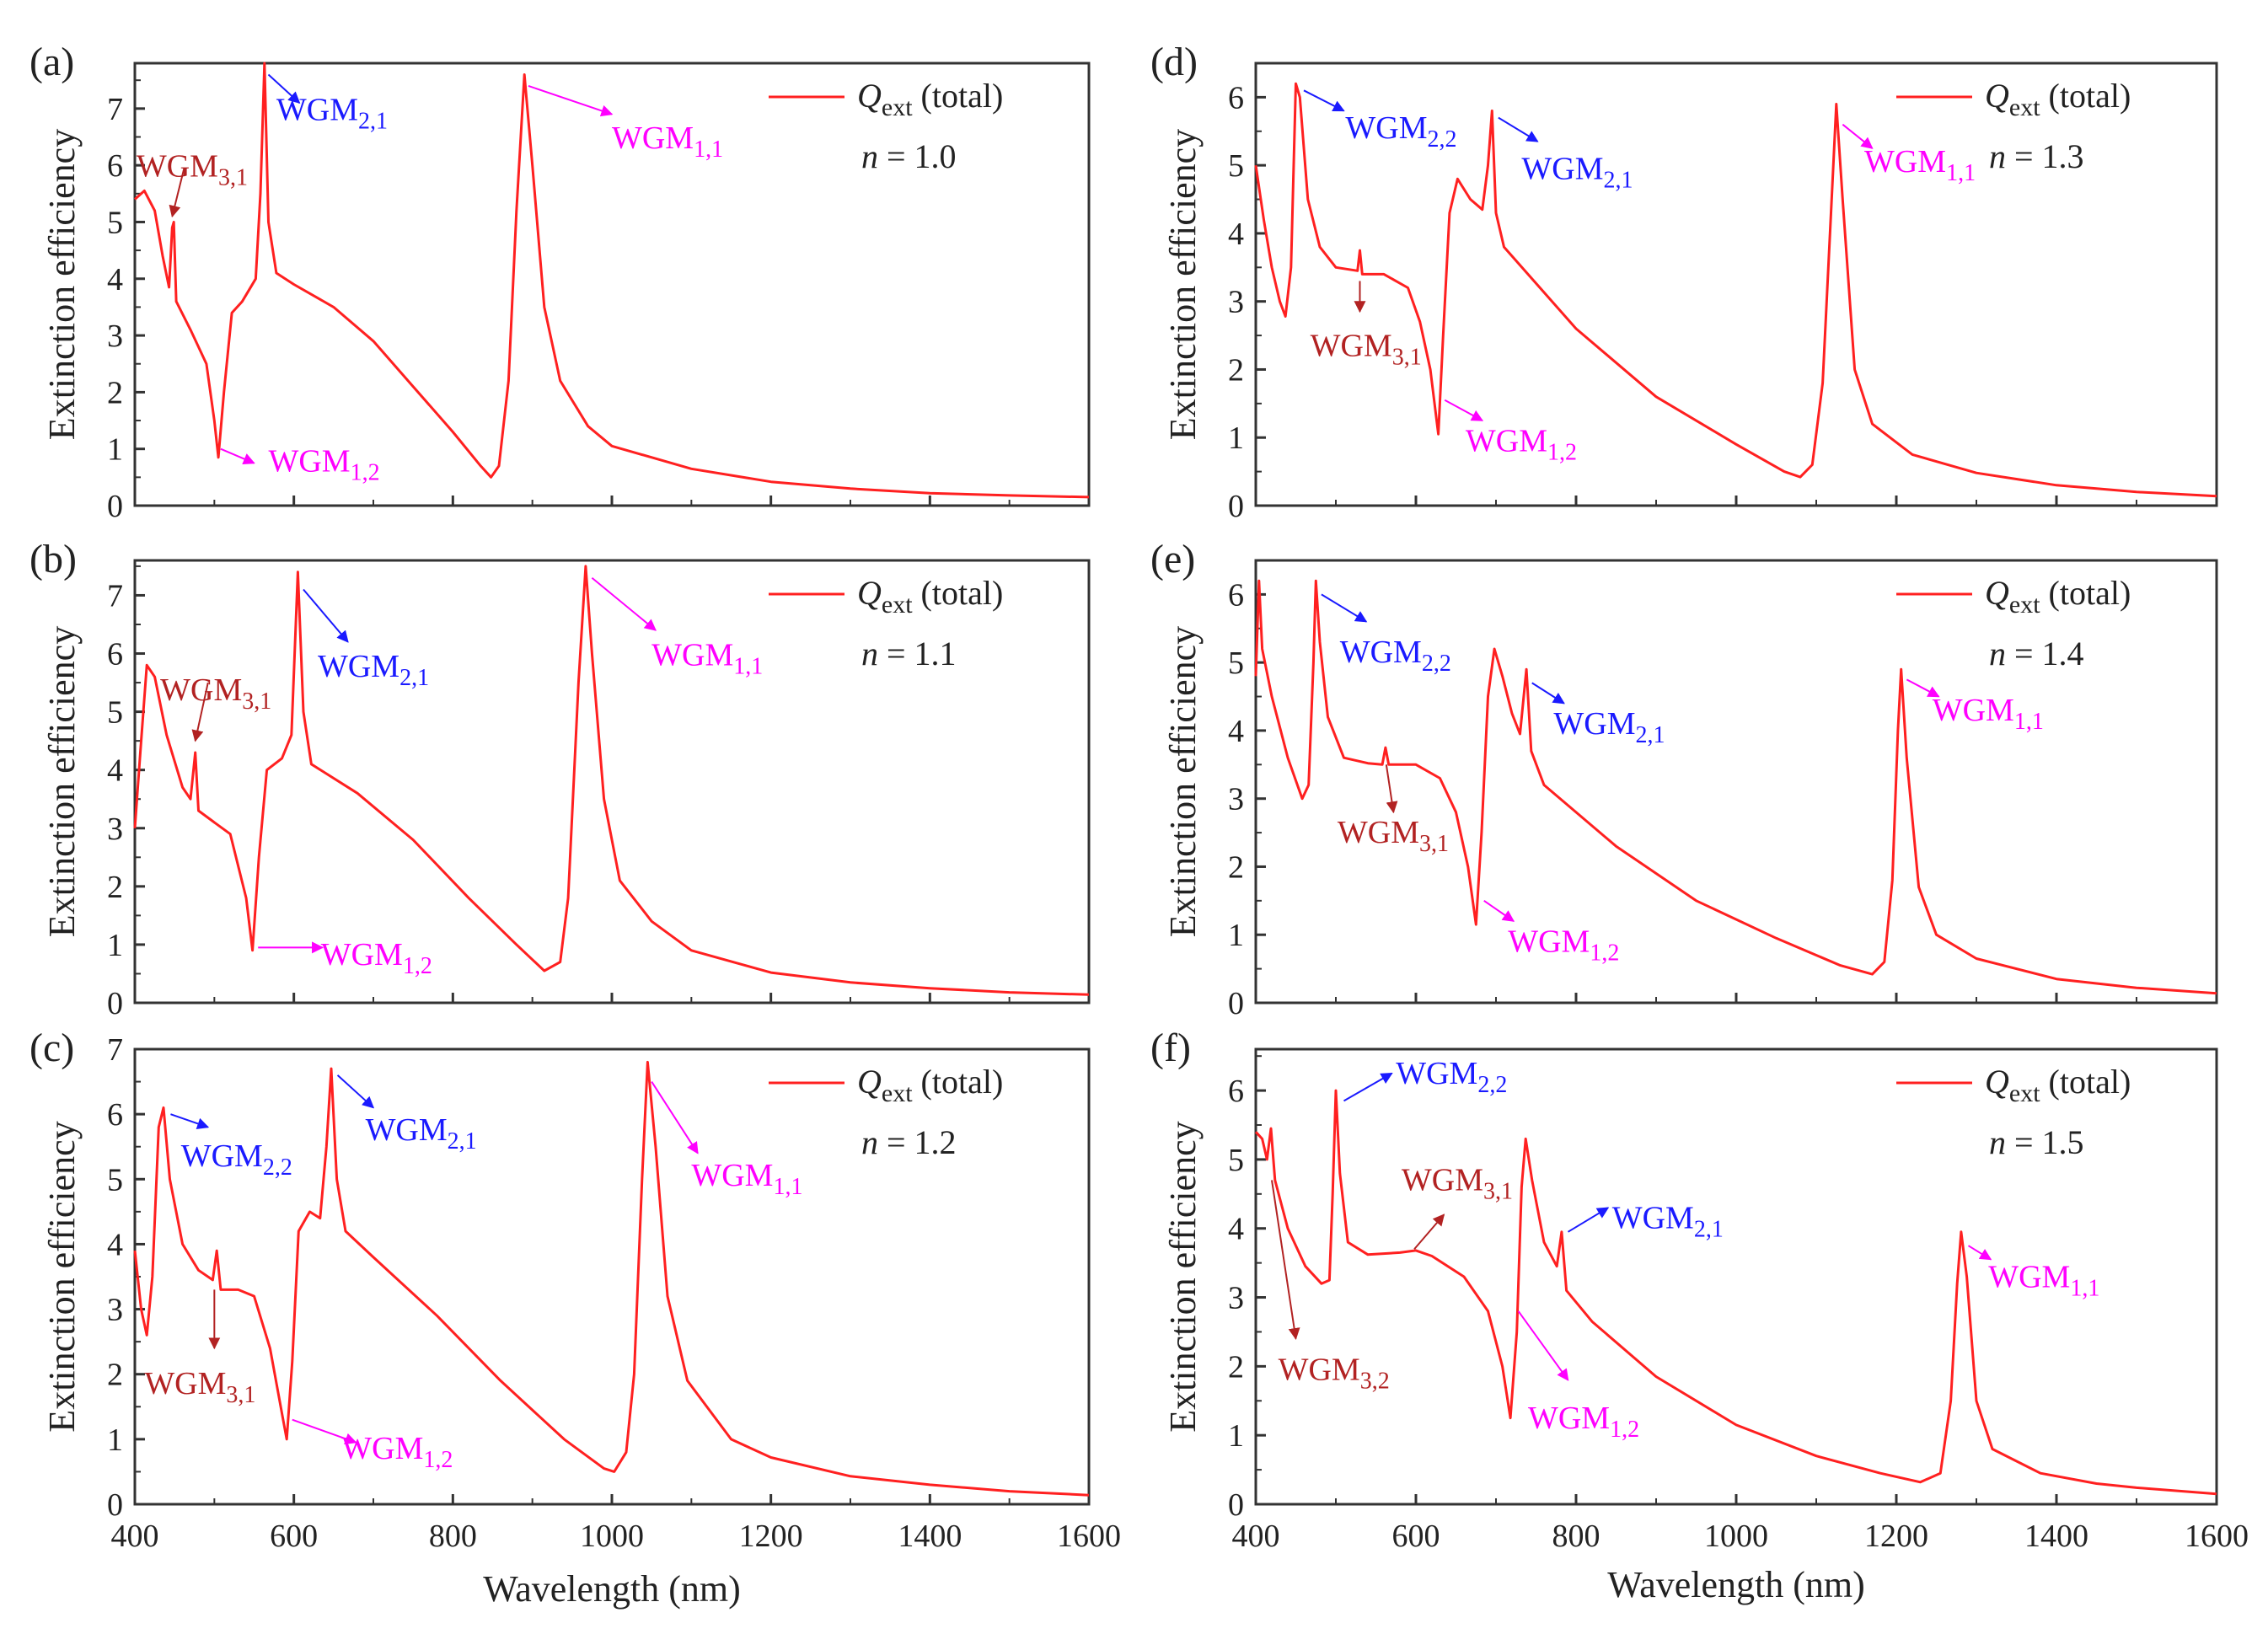  I want to click on panel-label: (a), so click(51, 62).